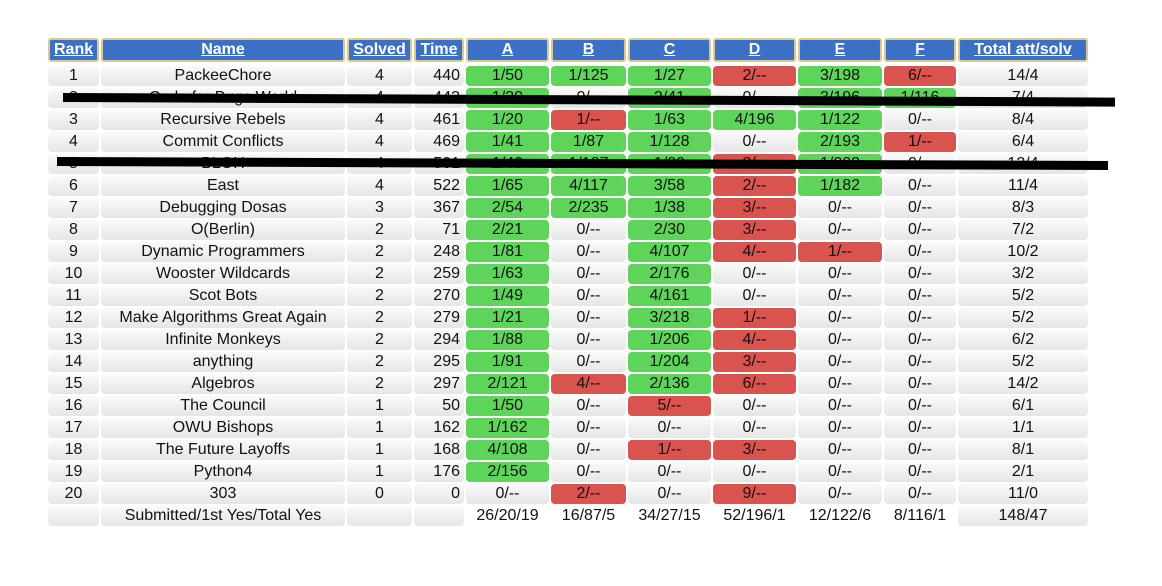 The height and width of the screenshot is (586, 1162). I want to click on row-cell: 522, so click(439, 186).